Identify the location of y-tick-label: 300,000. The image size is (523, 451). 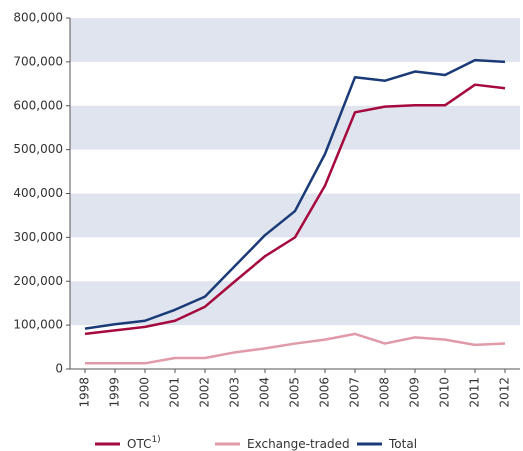
(38, 237).